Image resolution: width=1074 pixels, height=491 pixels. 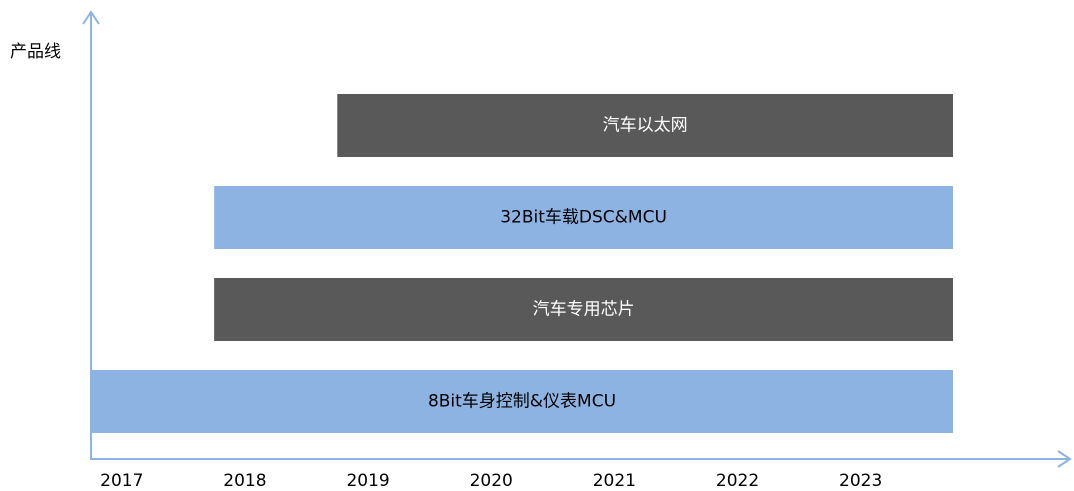 What do you see at coordinates (244, 481) in the screenshot?
I see `x-tick-label: 2018` at bounding box center [244, 481].